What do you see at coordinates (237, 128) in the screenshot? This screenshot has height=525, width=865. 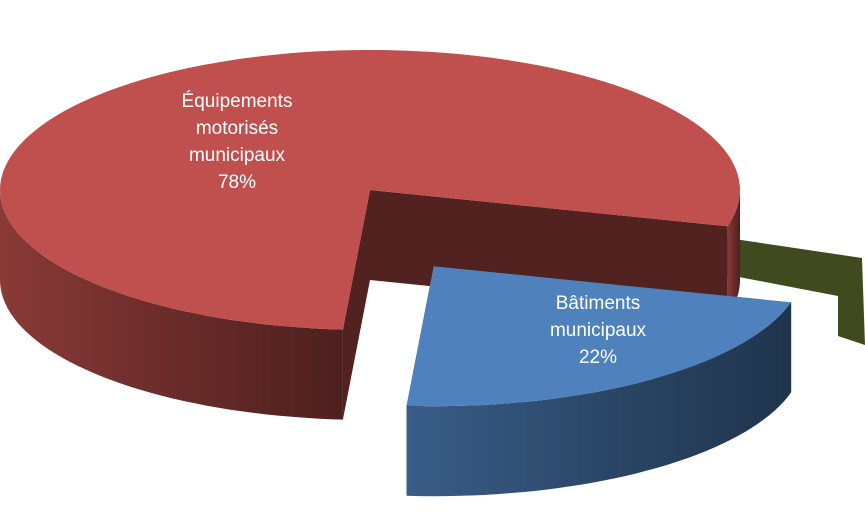 I see `category-label: Équipements motorisés municipaux` at bounding box center [237, 128].